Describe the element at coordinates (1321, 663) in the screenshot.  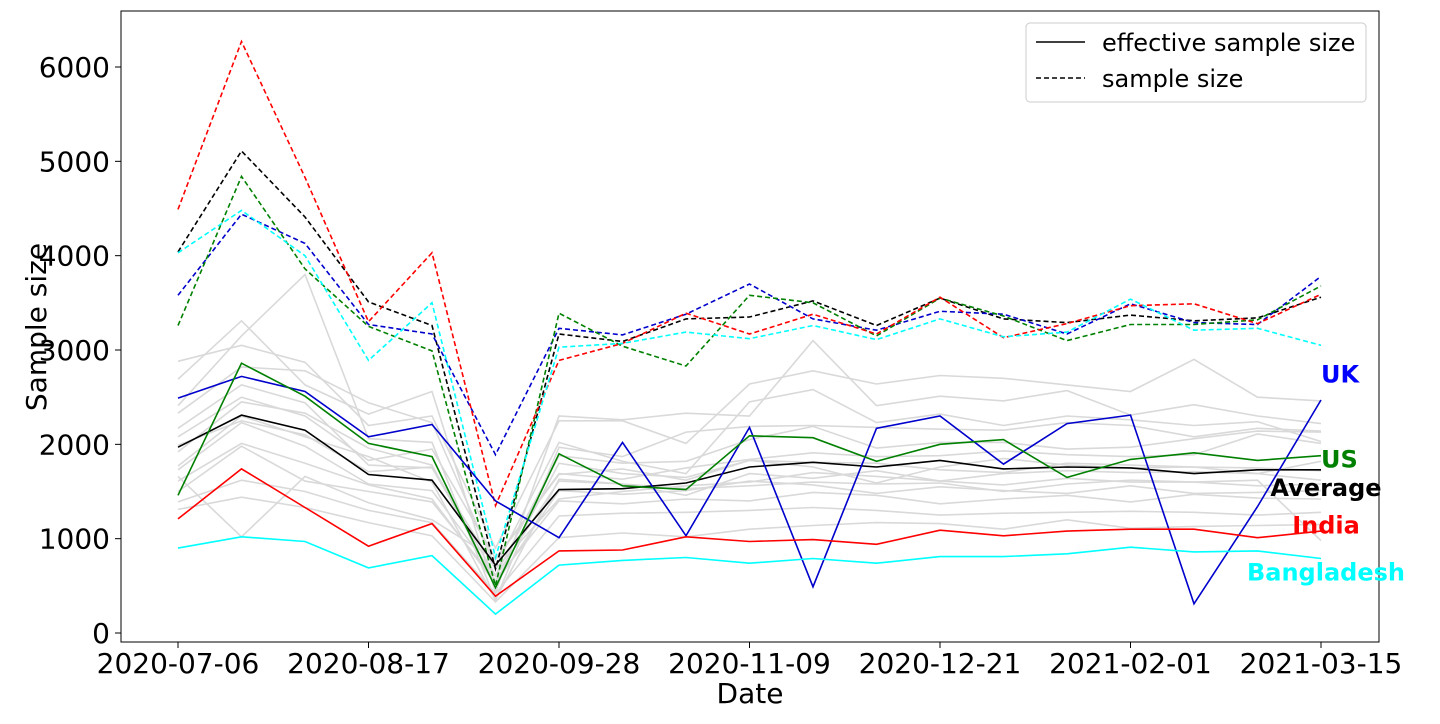
I see `x-tick-label: 2021-03-15` at that location.